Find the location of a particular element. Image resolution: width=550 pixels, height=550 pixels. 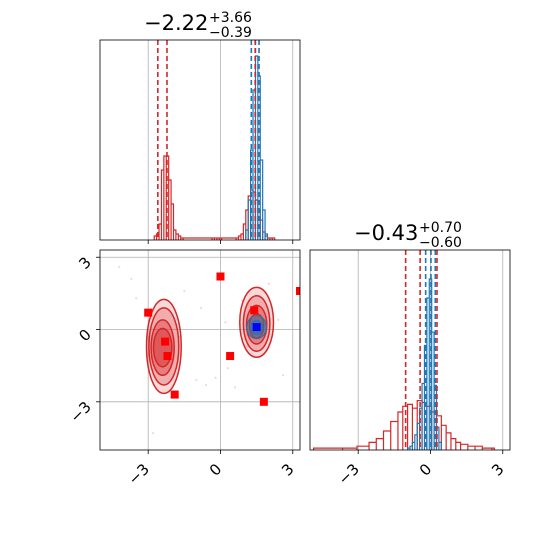

panel-param1-grid is located at coordinates (220, 140).